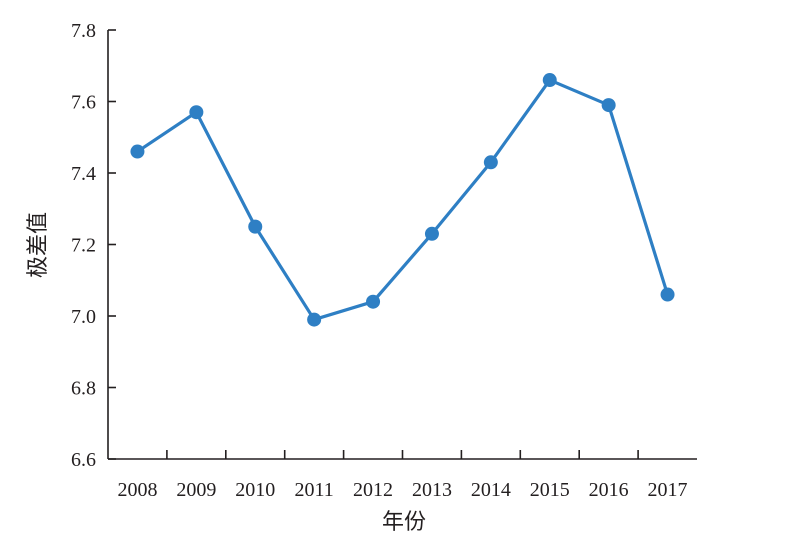  I want to click on x-tick-label-8: 2016, so click(609, 490).